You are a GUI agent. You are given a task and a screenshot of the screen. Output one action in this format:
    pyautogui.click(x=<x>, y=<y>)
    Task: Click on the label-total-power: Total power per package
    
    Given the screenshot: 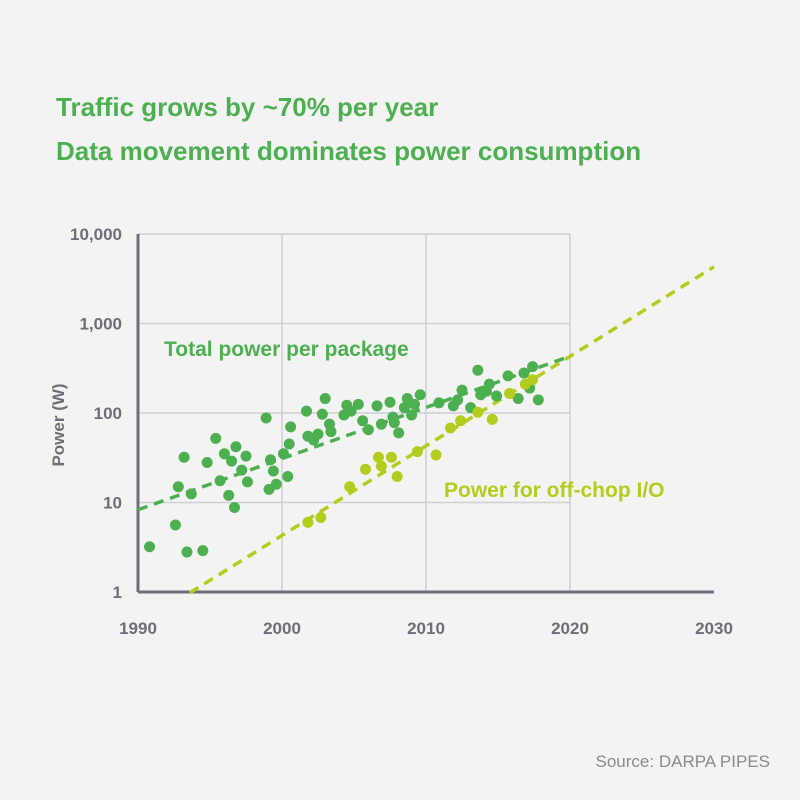 What is the action you would take?
    pyautogui.click(x=286, y=349)
    